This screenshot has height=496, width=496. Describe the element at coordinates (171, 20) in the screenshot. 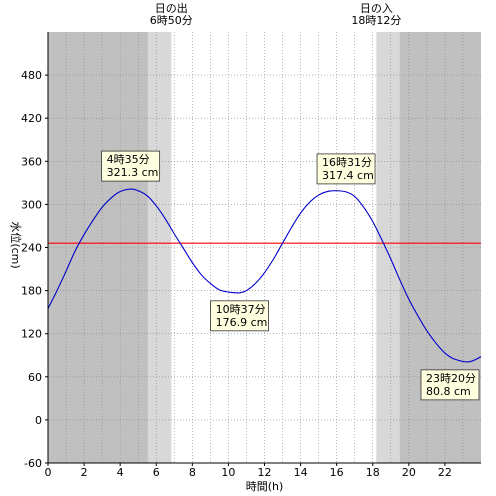

I see `sunrise-time: 6時50分` at that location.